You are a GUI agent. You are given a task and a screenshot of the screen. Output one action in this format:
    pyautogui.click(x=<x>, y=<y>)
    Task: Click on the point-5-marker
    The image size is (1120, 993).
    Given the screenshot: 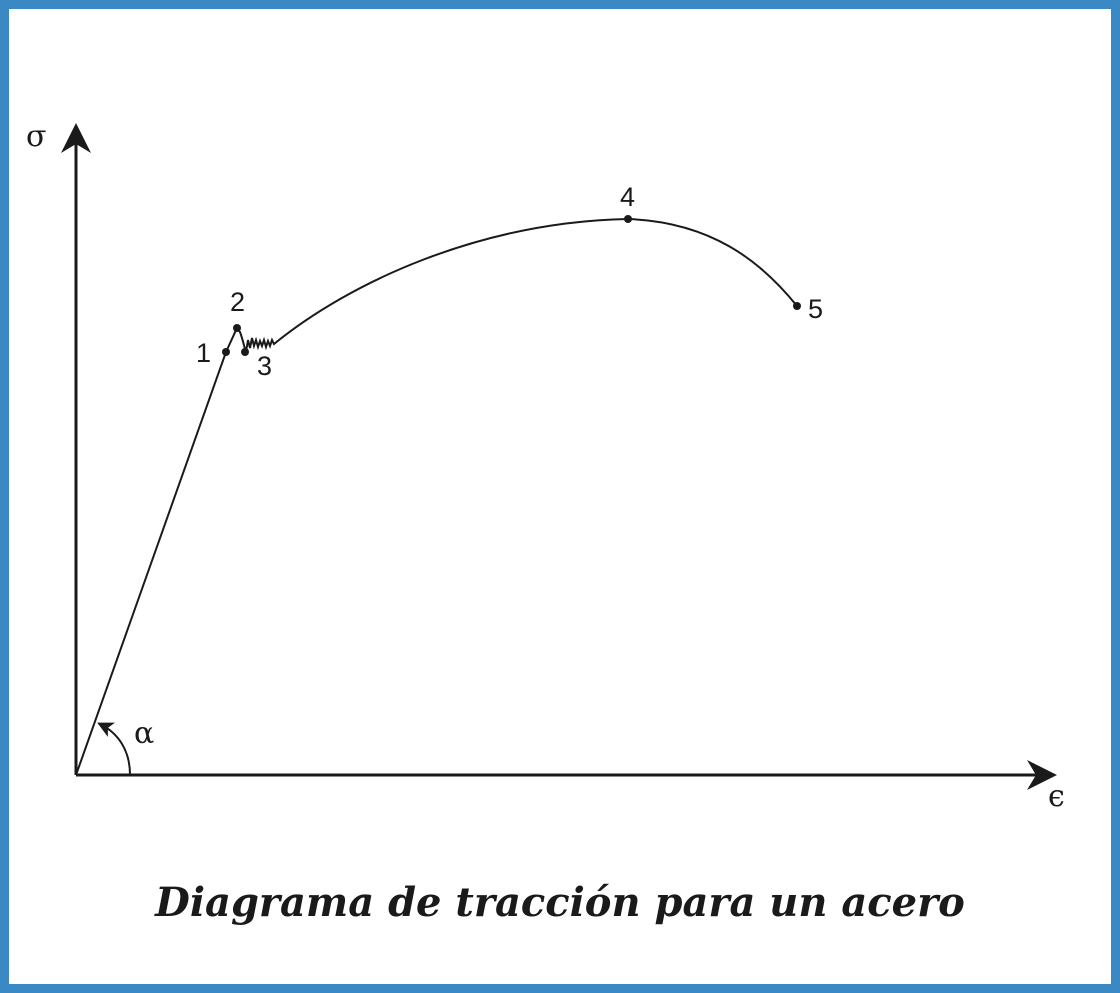 What is the action you would take?
    pyautogui.click(x=797, y=306)
    